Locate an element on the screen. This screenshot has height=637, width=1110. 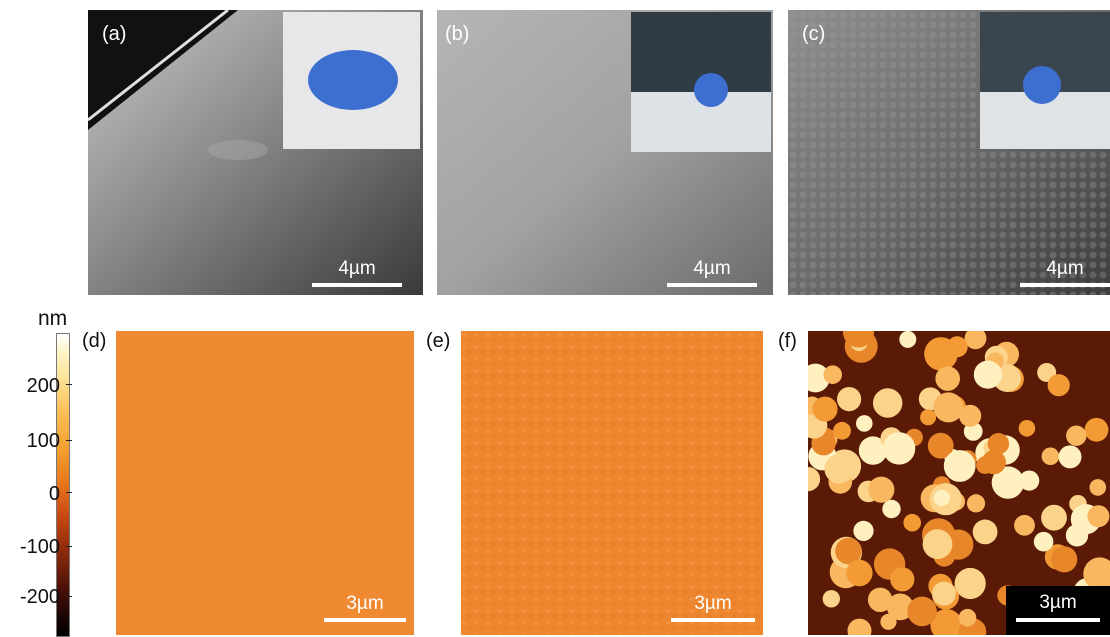
scale-label-c: 4µm is located at coordinates (1065, 268).